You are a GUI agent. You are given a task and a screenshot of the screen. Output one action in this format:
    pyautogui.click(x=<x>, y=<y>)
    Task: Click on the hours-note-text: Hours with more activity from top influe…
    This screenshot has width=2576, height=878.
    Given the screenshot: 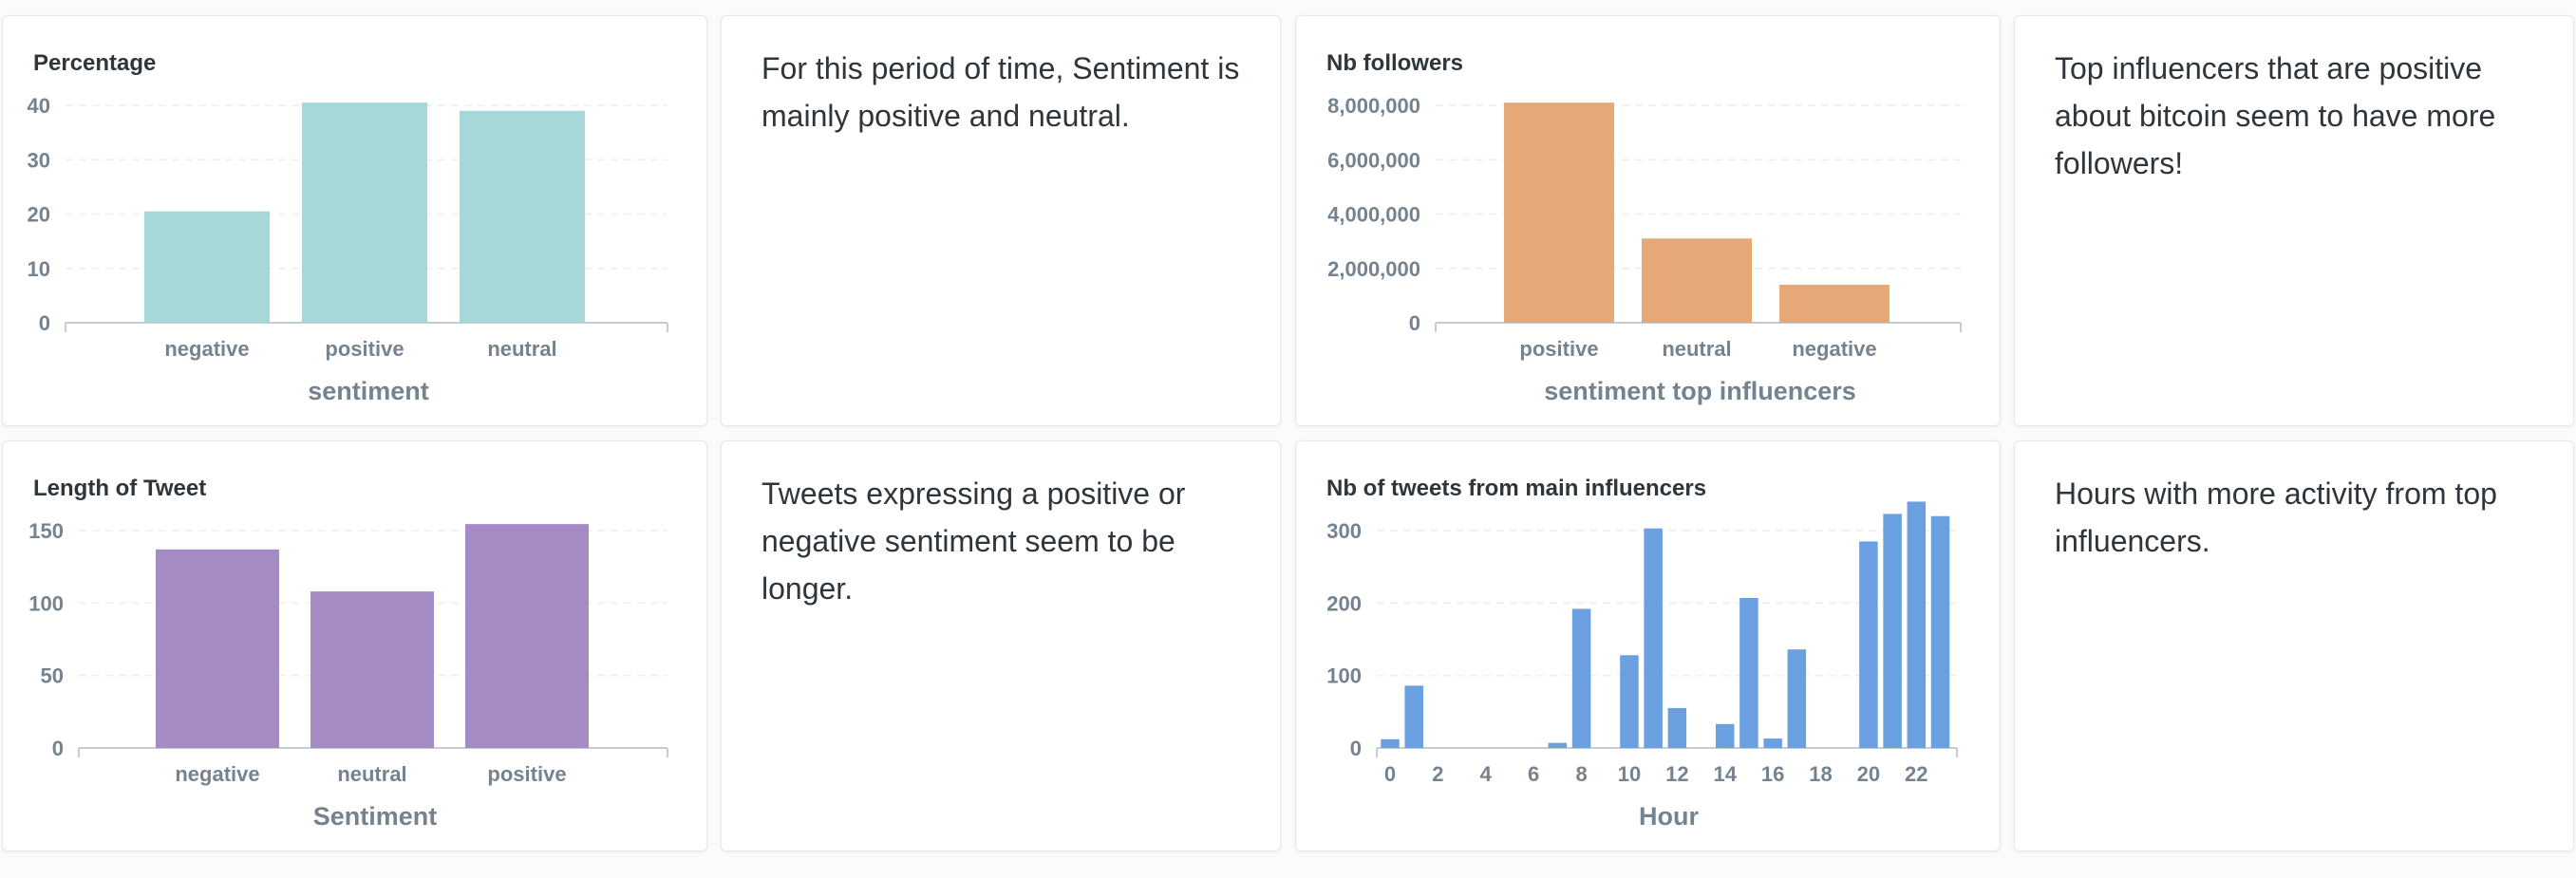 What is the action you would take?
    pyautogui.click(x=2276, y=517)
    